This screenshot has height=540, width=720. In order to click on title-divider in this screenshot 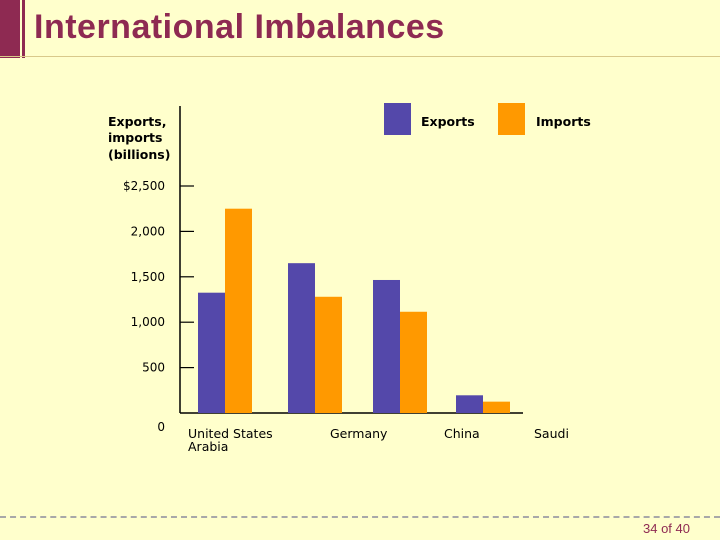, I will do `click(360, 56)`.